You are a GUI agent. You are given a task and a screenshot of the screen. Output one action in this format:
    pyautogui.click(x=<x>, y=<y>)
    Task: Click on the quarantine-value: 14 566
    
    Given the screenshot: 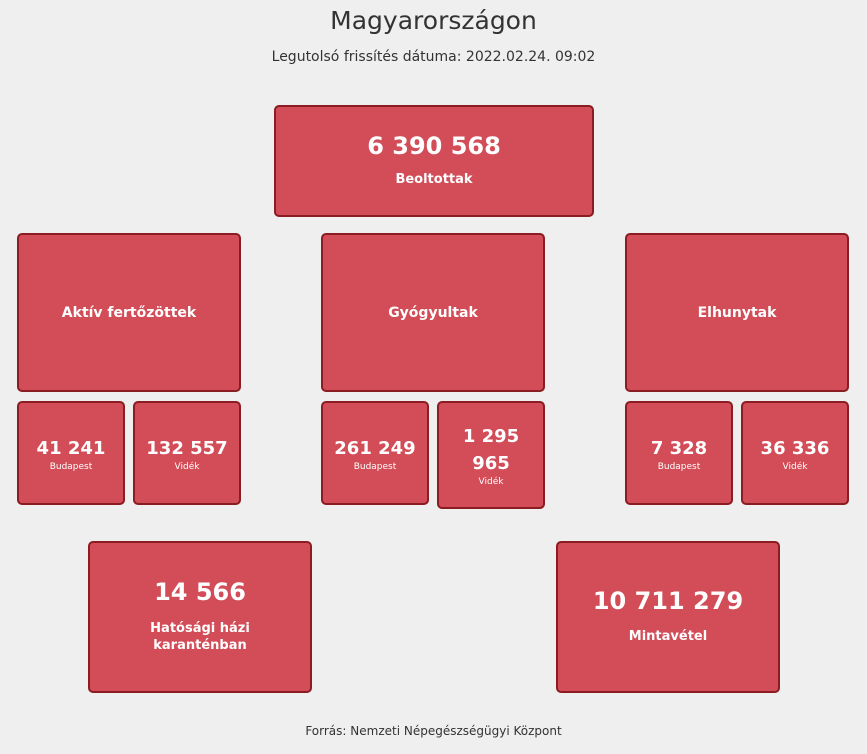 What is the action you would take?
    pyautogui.click(x=200, y=592)
    